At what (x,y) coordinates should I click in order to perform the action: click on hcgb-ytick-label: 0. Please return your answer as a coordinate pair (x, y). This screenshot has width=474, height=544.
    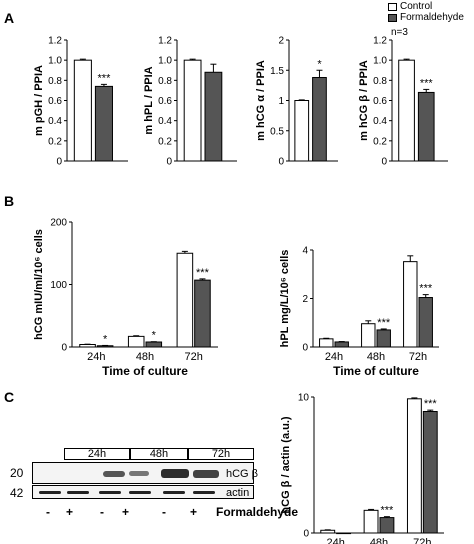
    Looking at the image, I should click on (384, 162).